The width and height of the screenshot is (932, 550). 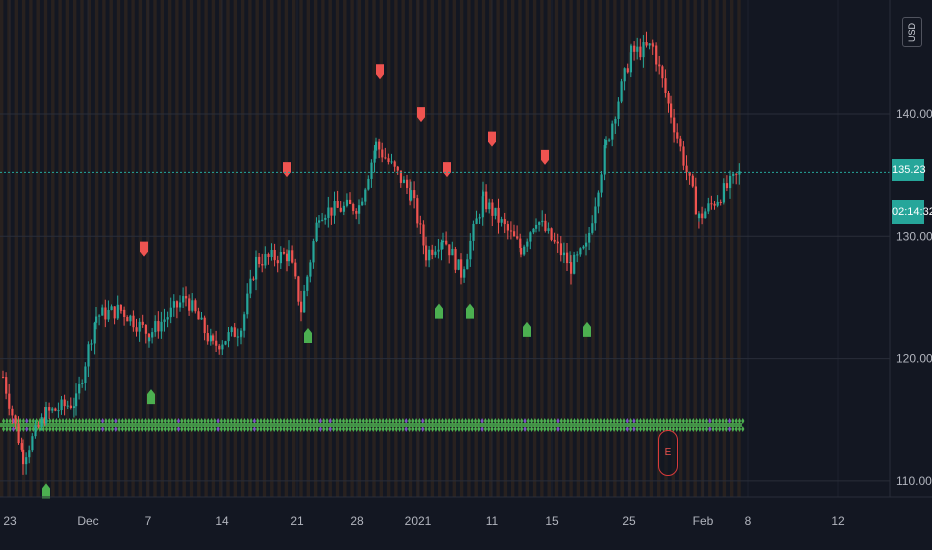 I want to click on sell-signal-arrow, so click(x=380, y=72).